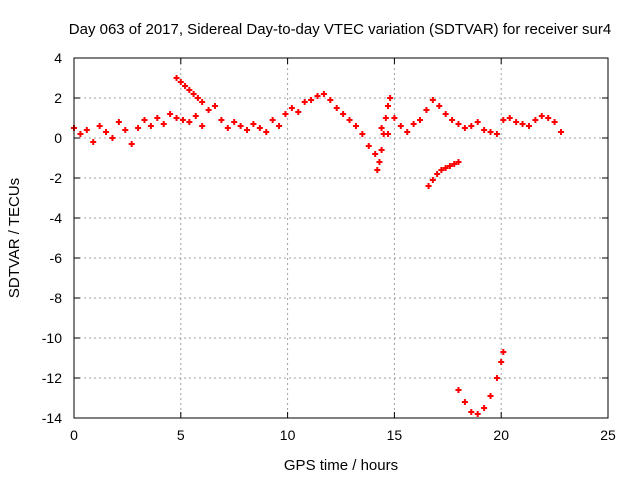 The image size is (640, 480). I want to click on y-tick-label: 2, so click(58, 98).